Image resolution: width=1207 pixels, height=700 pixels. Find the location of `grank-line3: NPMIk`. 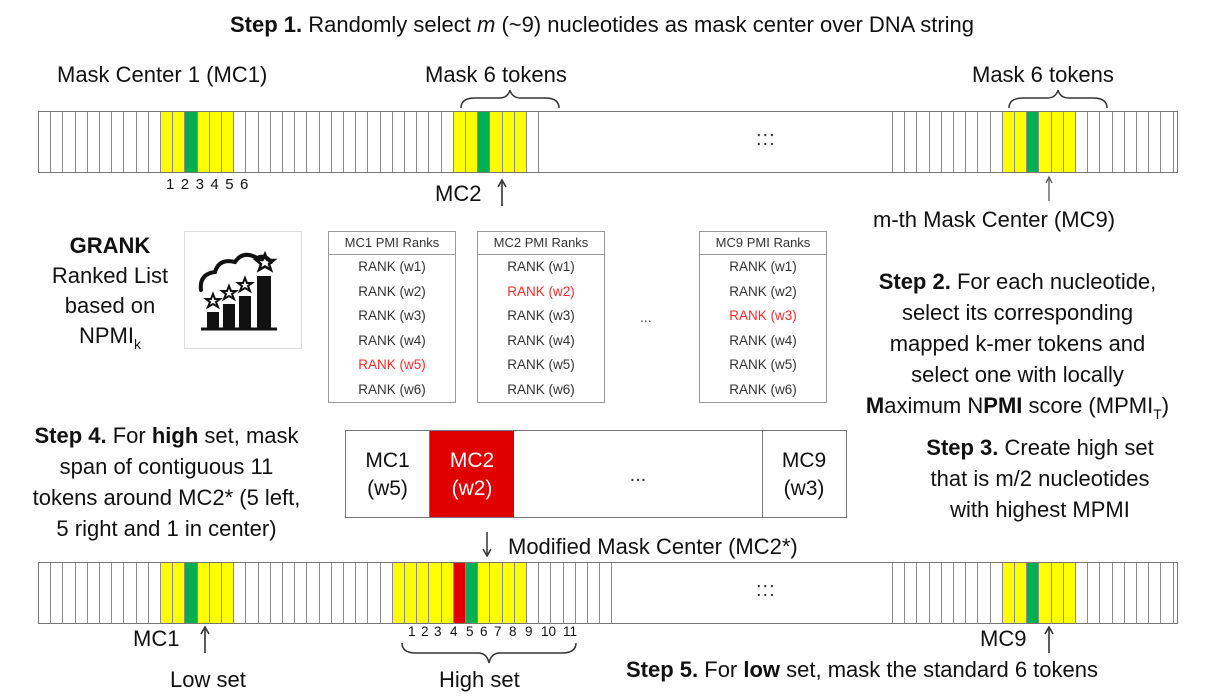

grank-line3: NPMIk is located at coordinates (110, 337).